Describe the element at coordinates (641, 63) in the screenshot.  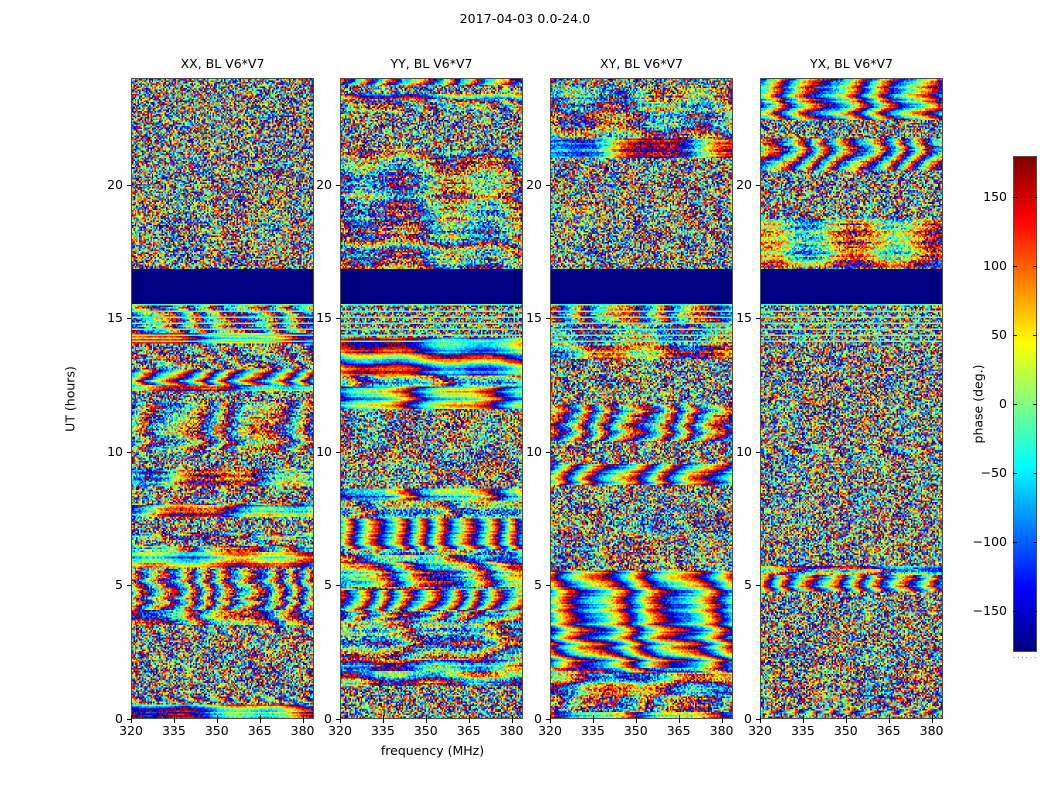
I see `panel-title-xy: XY, BL V6*V7` at that location.